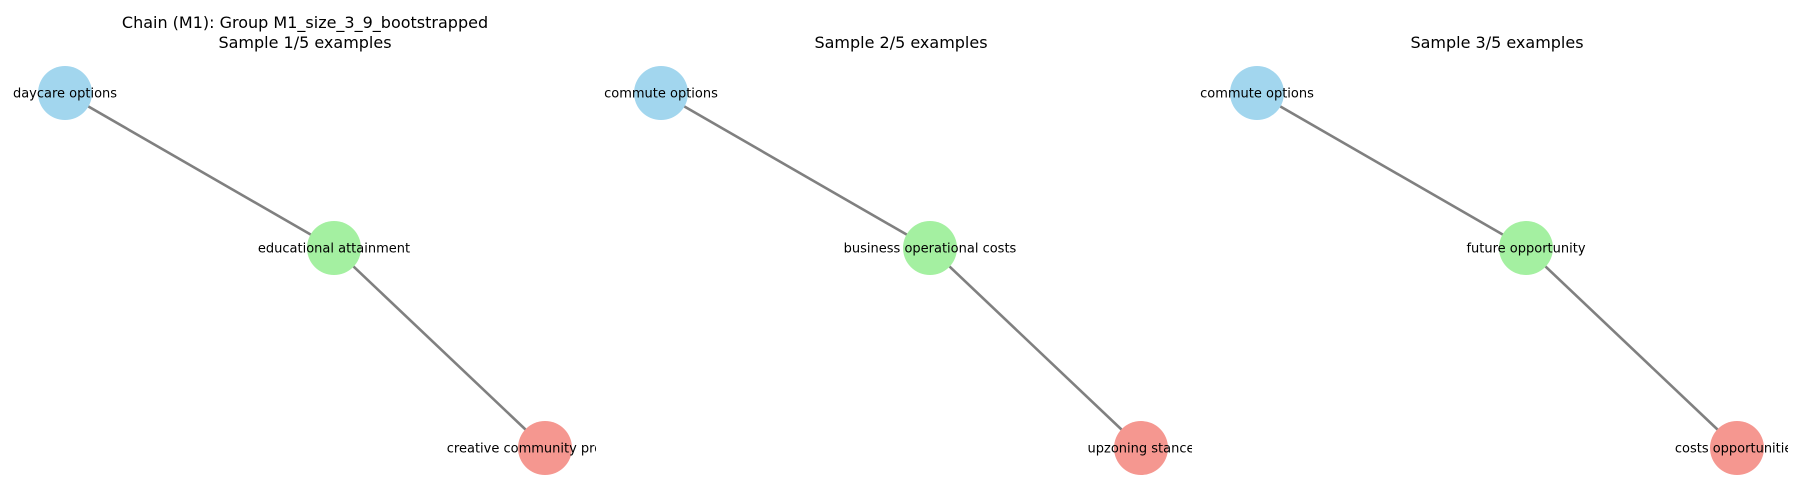  I want to click on panel-title-line: Sample 1/5 examples, so click(304, 42).